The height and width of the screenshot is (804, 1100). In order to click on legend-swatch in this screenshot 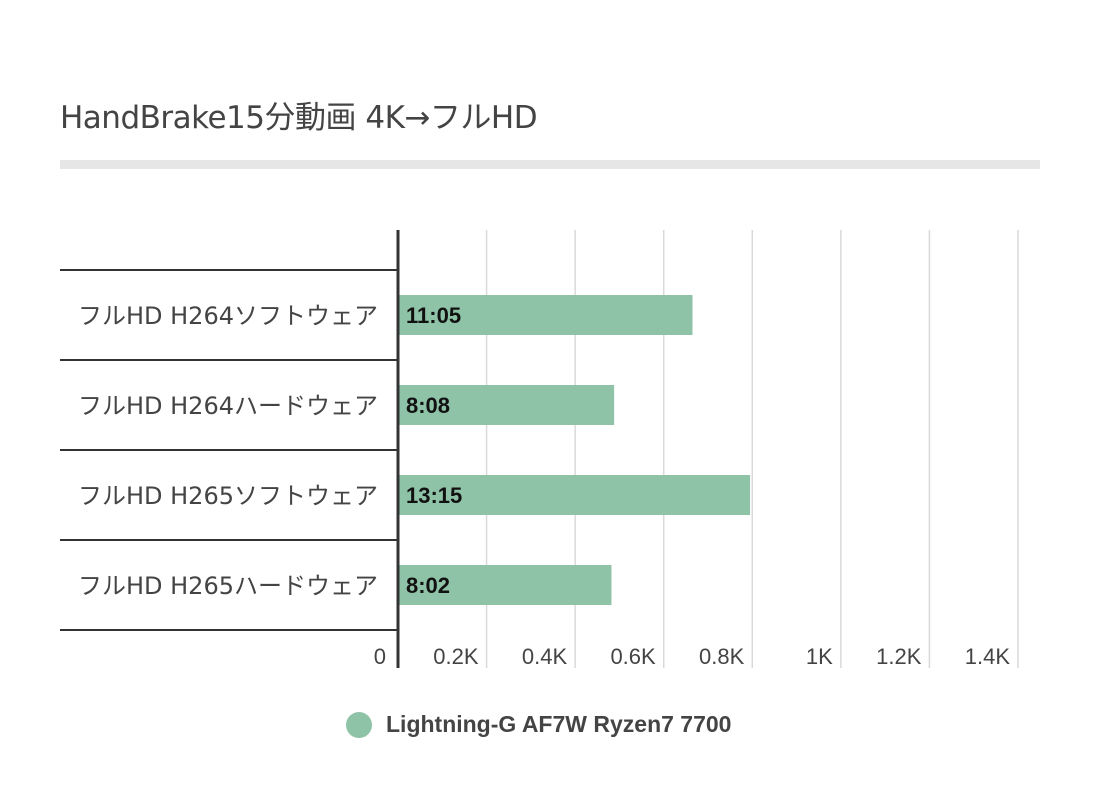, I will do `click(359, 724)`.